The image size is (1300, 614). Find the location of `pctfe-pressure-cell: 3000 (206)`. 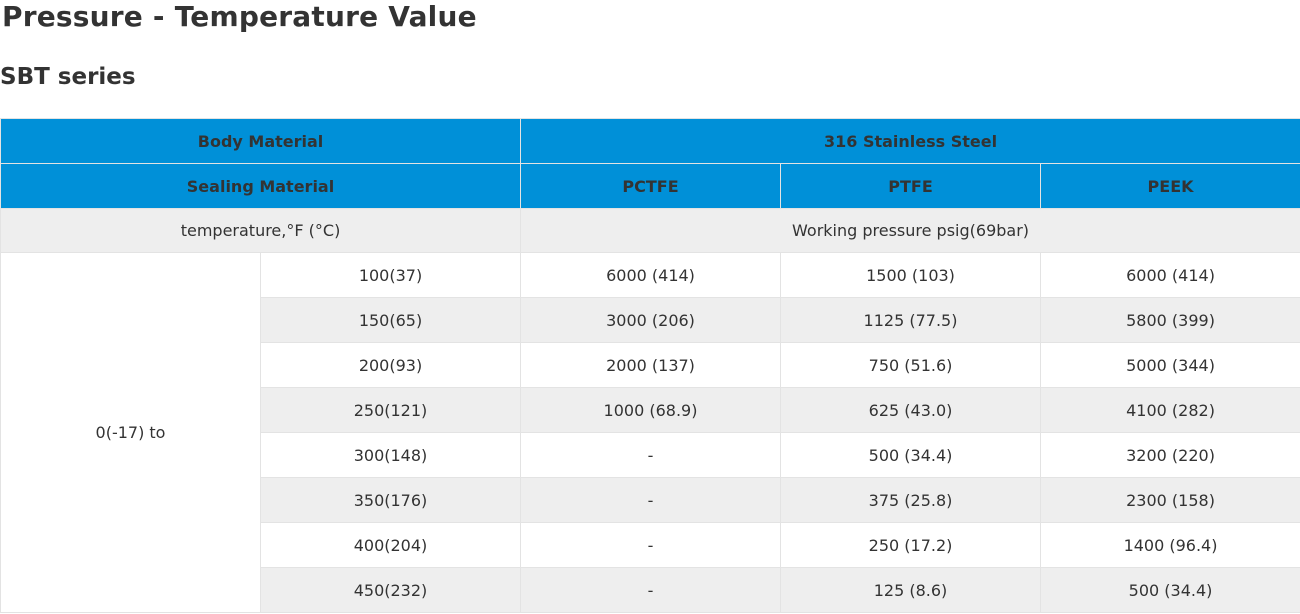

pctfe-pressure-cell: 3000 (206) is located at coordinates (651, 320).